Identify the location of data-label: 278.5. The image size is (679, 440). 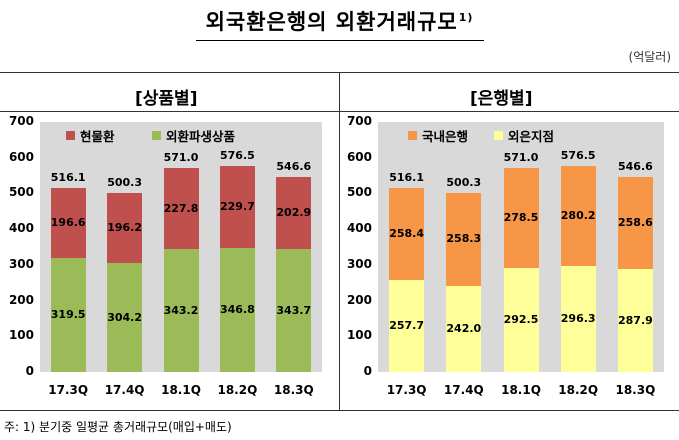
(521, 217).